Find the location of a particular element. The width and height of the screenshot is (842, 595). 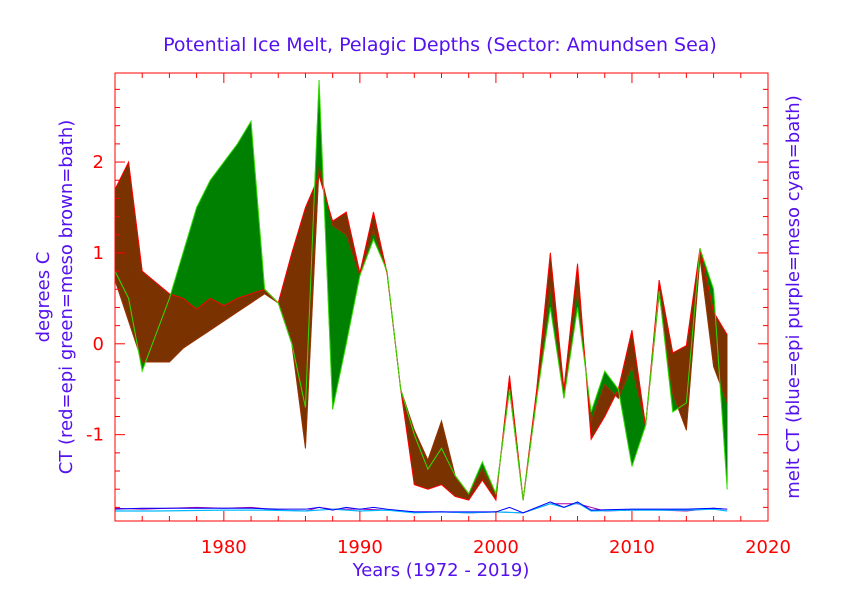

y-tick-label: -1 is located at coordinates (95, 435).